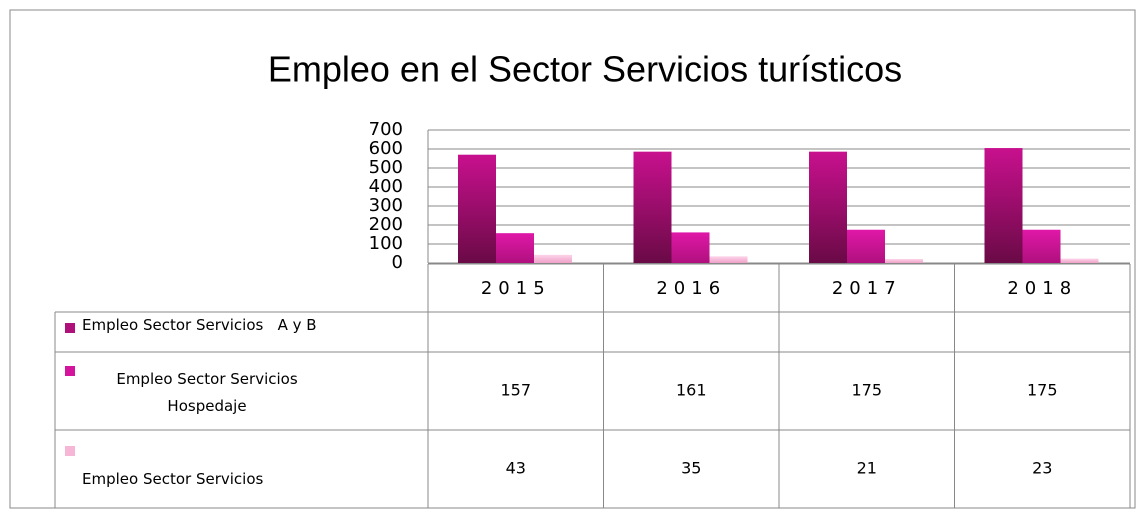 This screenshot has width=1145, height=518. I want to click on y-tick-label: 100, so click(386, 243).